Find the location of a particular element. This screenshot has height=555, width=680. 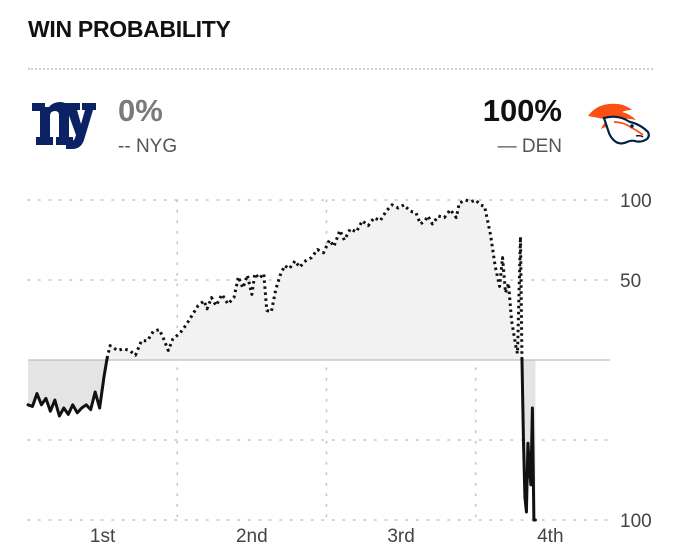

broncos-horse-logo-icon is located at coordinates (619, 124).